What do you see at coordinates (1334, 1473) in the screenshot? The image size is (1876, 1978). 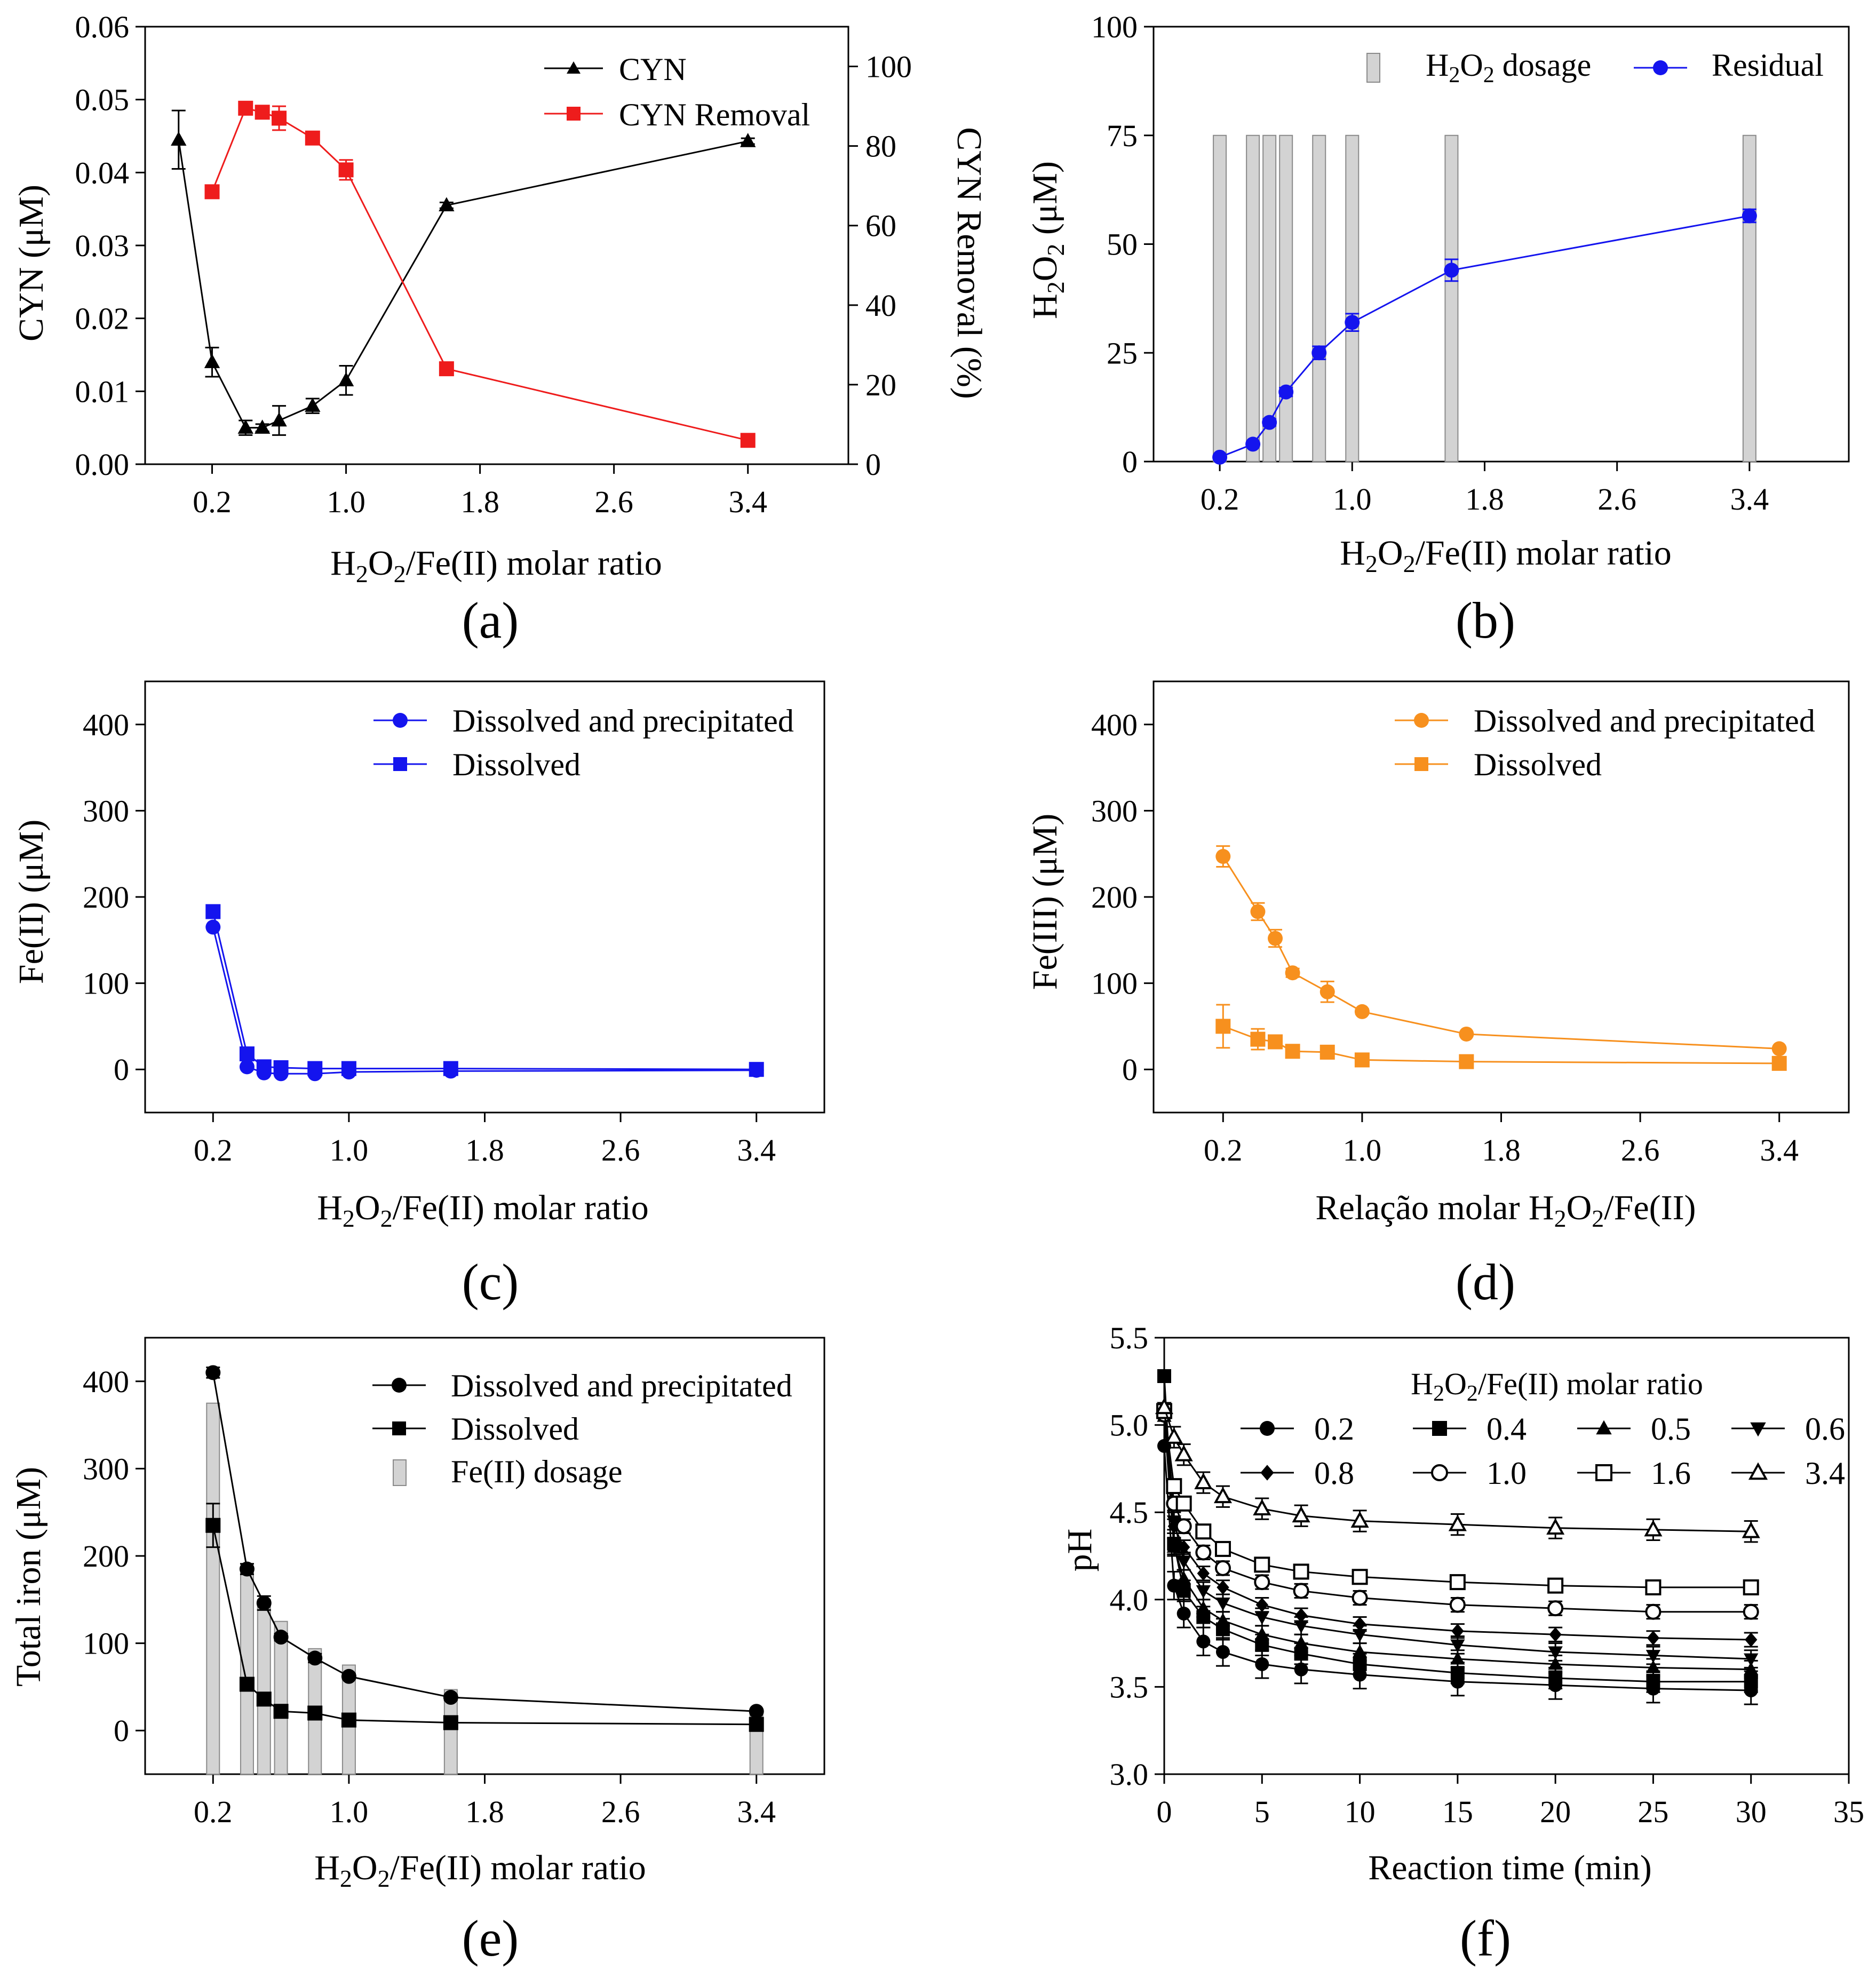 I see `legend-label: 0.8` at bounding box center [1334, 1473].